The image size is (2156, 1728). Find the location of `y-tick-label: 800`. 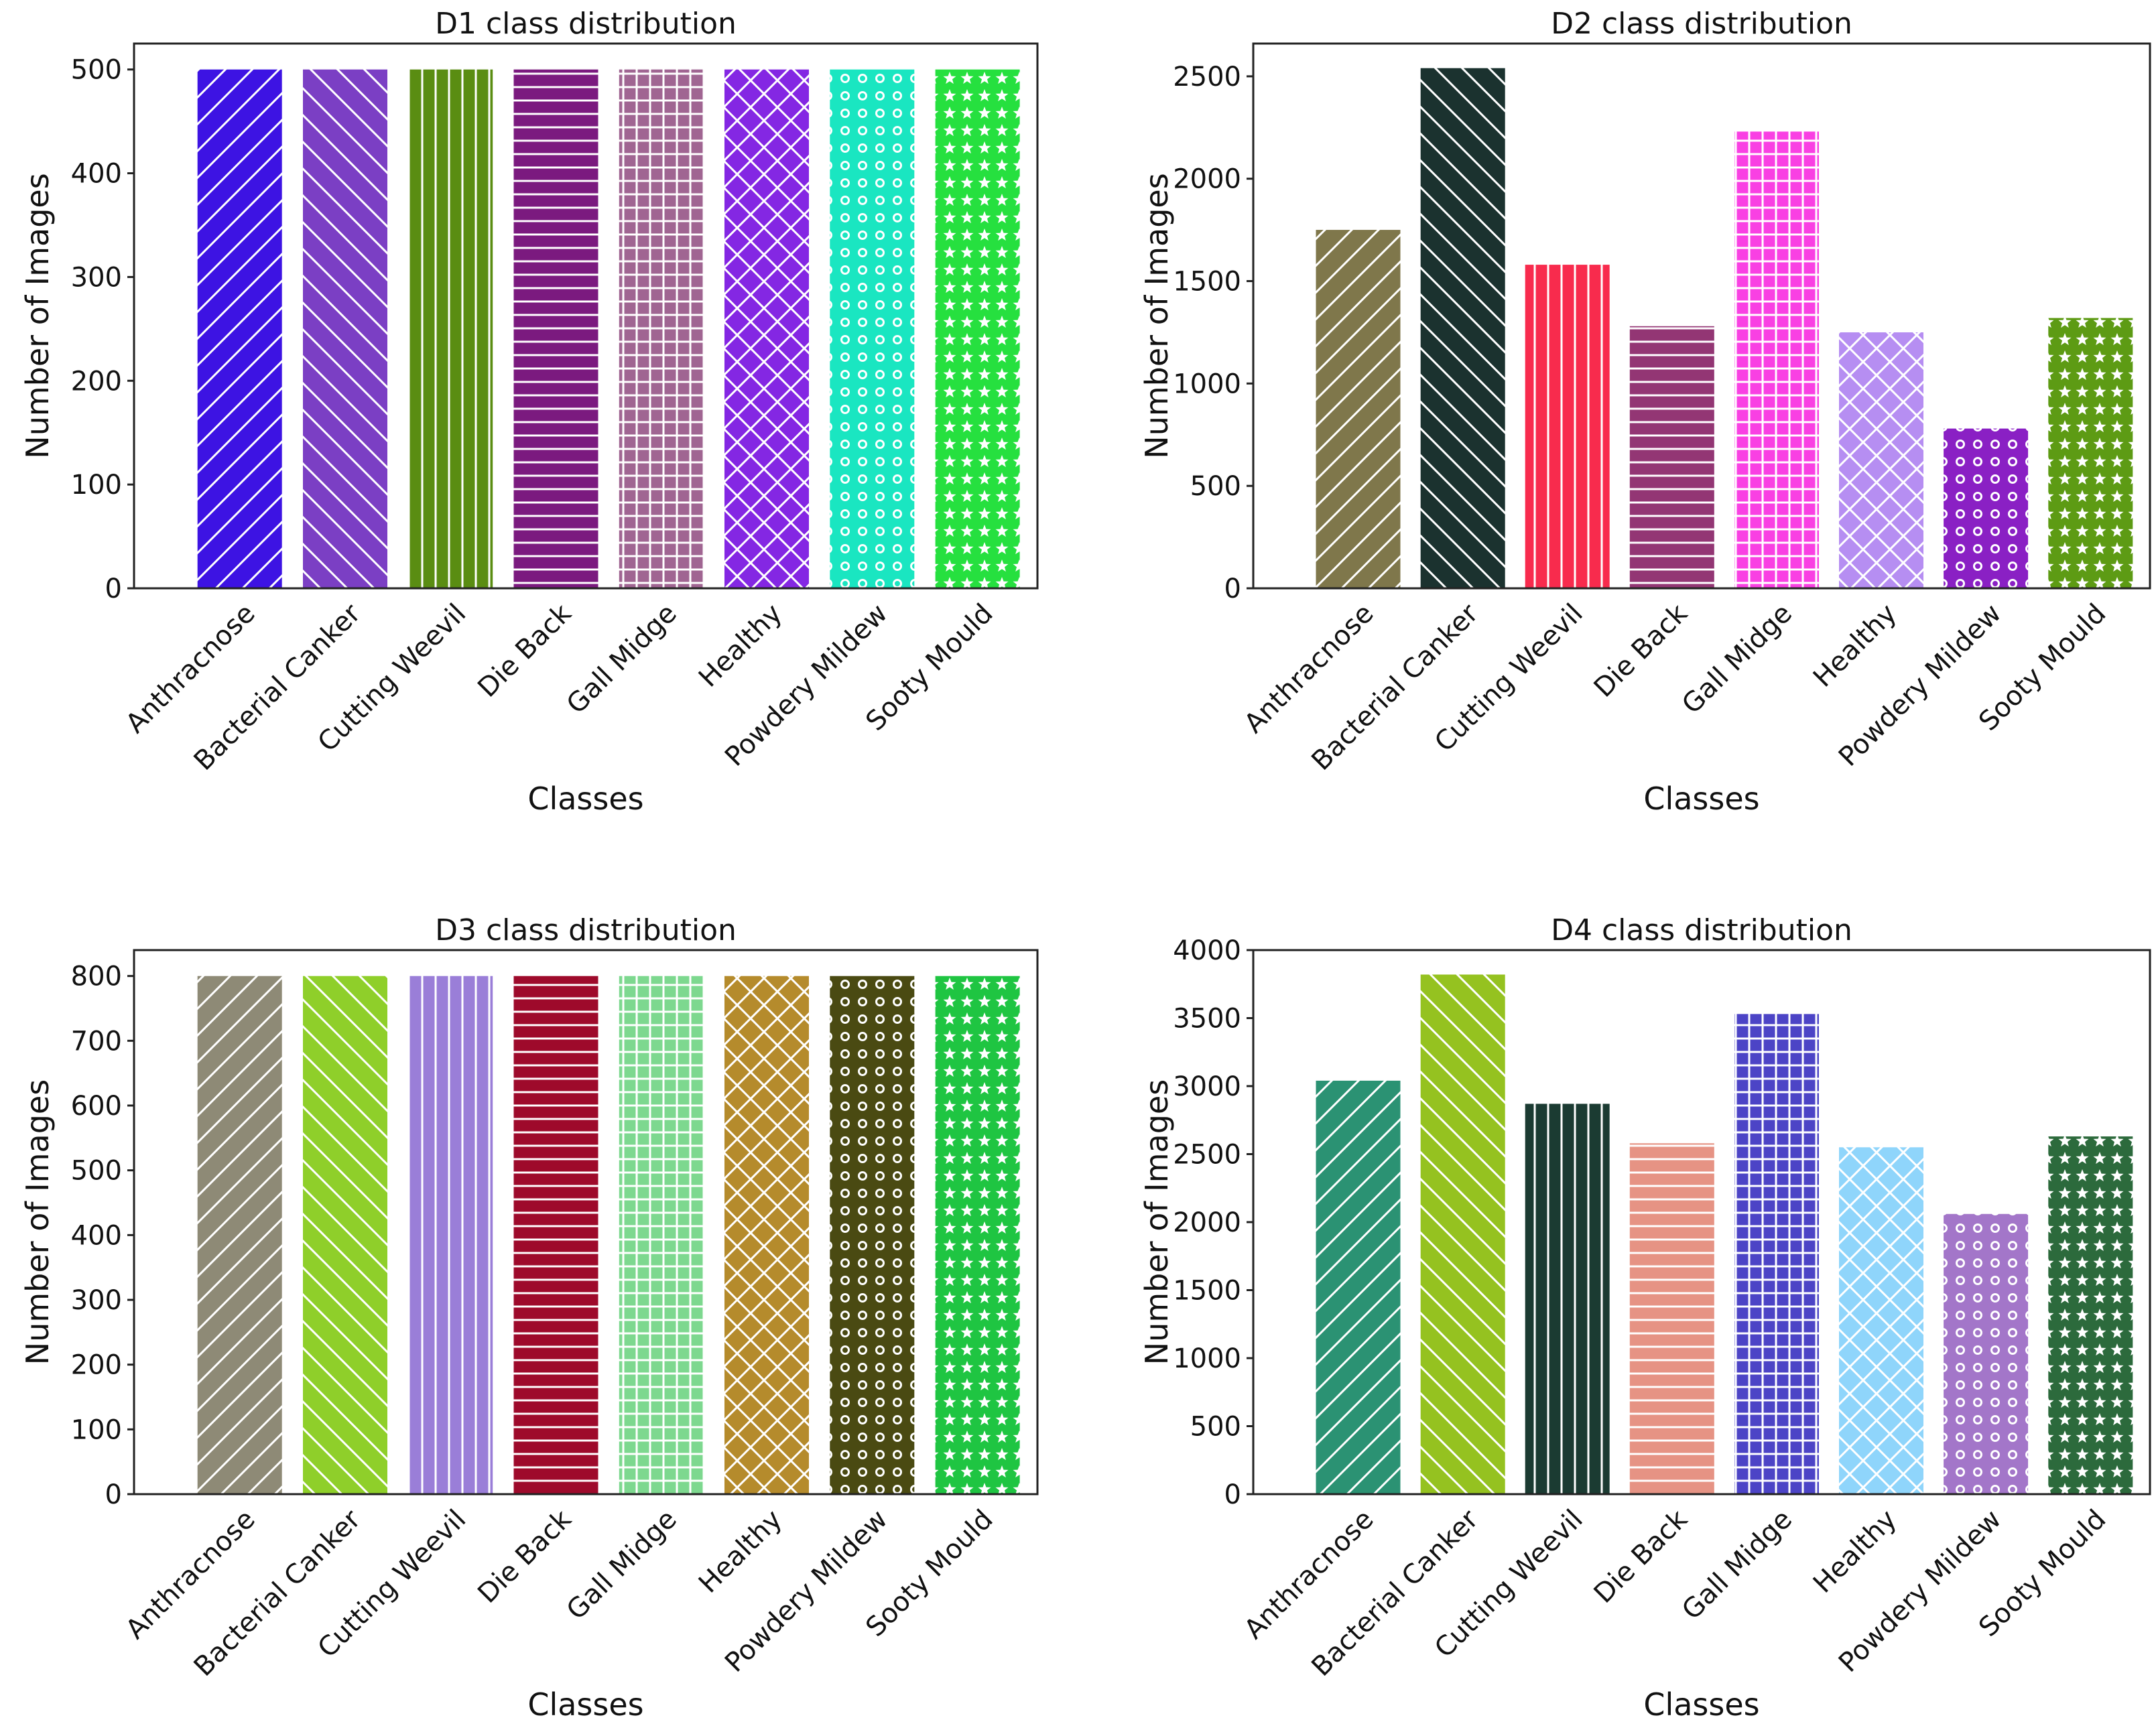

y-tick-label: 800 is located at coordinates (97, 976).